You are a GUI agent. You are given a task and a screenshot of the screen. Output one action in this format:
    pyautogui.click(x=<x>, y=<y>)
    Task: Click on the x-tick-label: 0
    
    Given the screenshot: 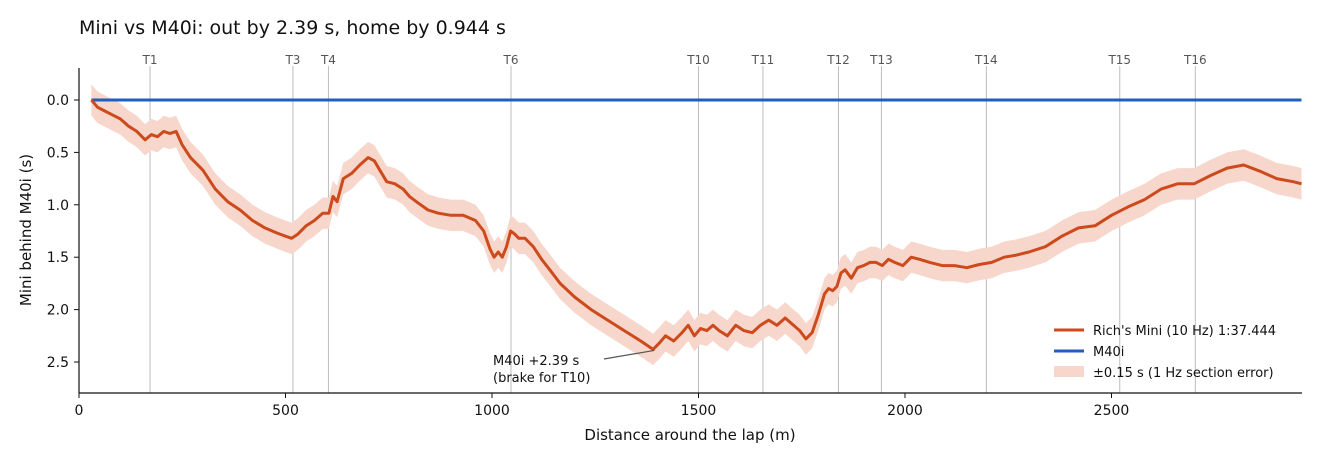 What is the action you would take?
    pyautogui.click(x=79, y=411)
    